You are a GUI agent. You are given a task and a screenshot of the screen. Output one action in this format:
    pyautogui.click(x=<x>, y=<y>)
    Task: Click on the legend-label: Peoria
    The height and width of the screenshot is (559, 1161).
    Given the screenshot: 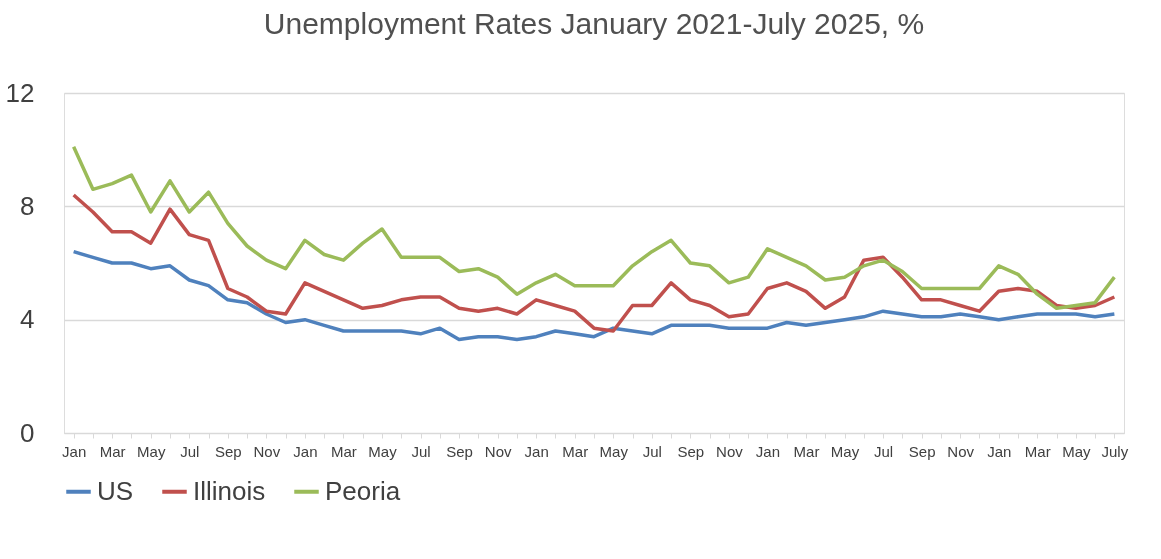 What is the action you would take?
    pyautogui.click(x=363, y=490)
    